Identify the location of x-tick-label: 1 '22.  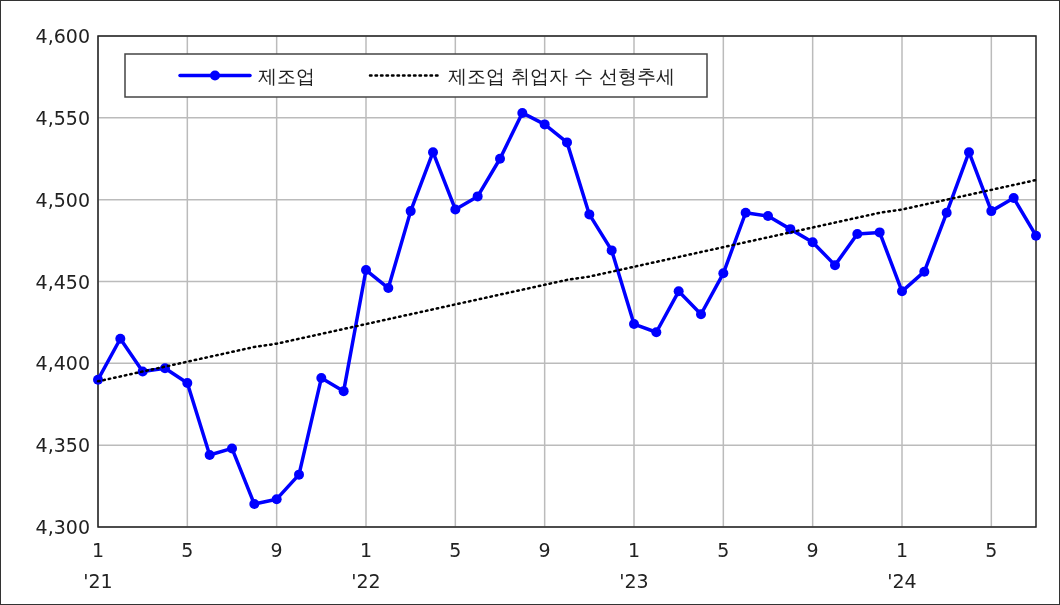
(366, 565).